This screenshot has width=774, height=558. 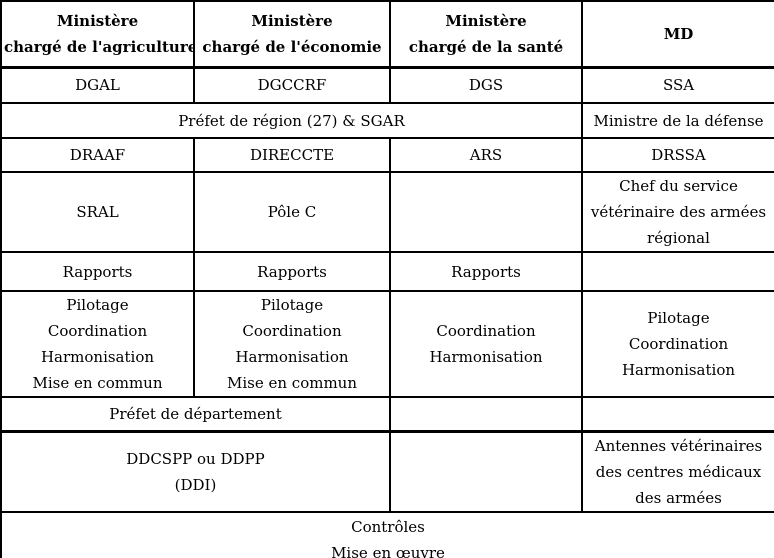 What do you see at coordinates (97, 212) in the screenshot?
I see `cell-sral: SRAL` at bounding box center [97, 212].